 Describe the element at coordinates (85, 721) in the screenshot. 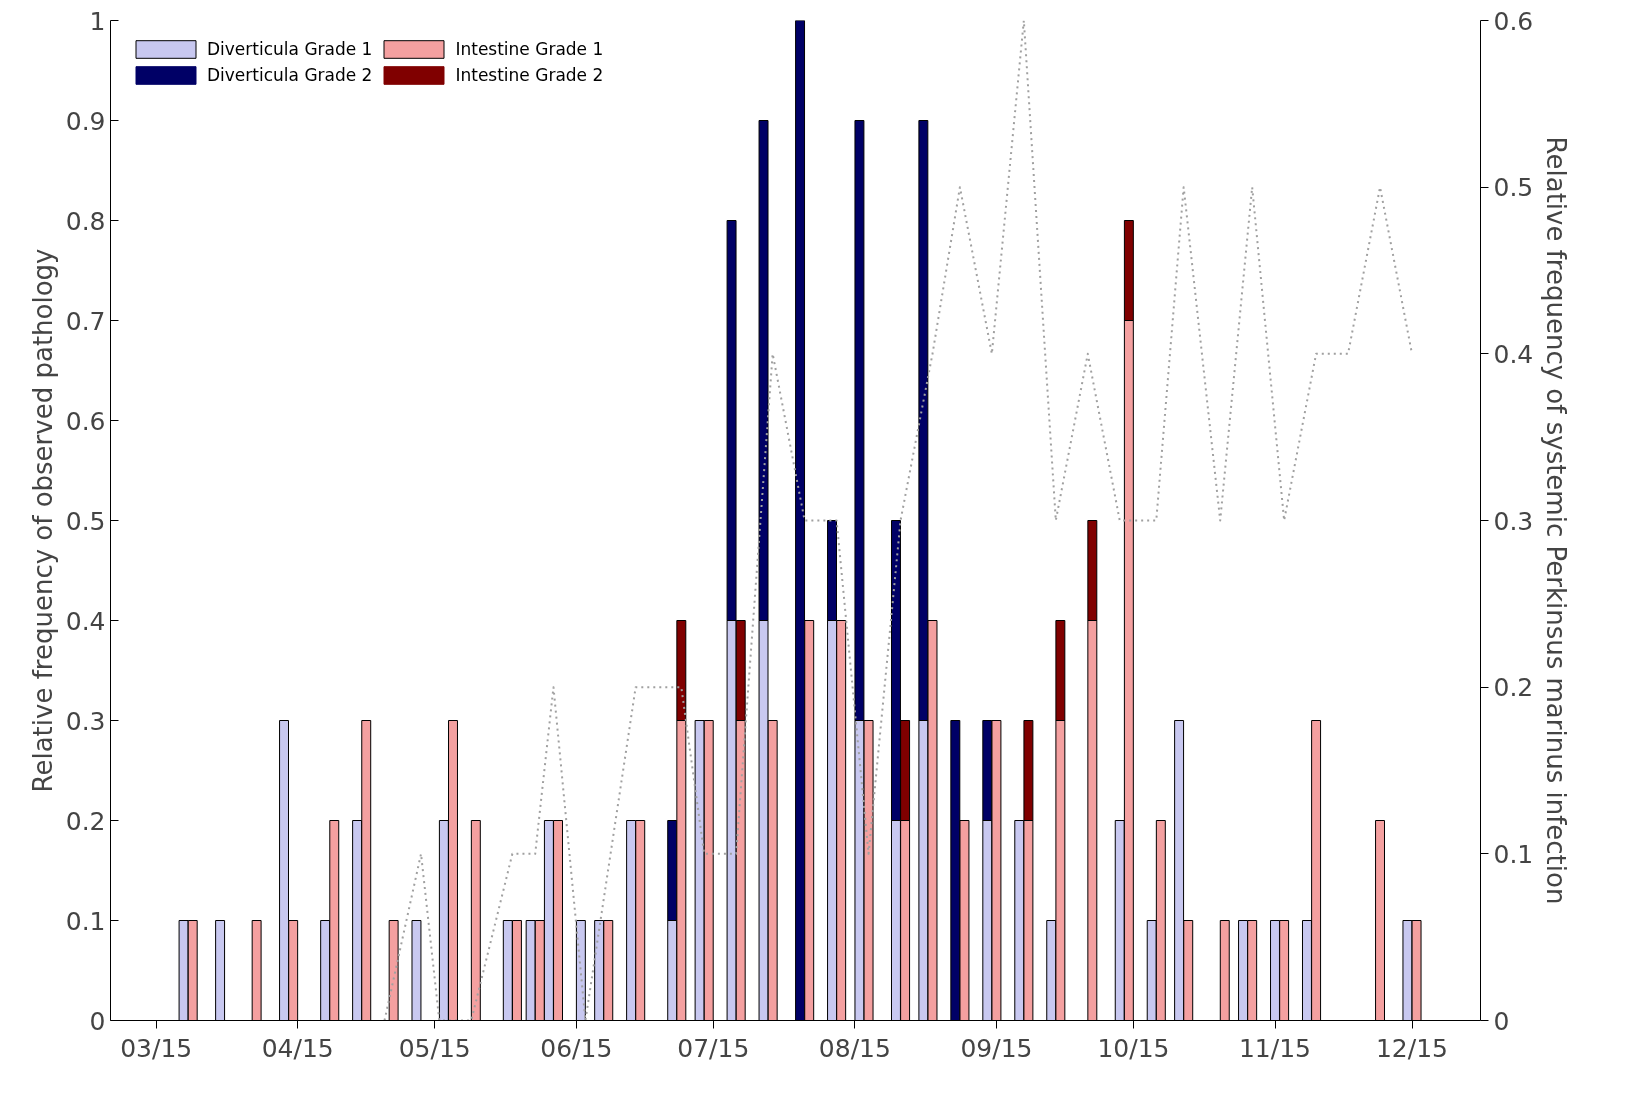

I see `y-tick-label: 0.3` at that location.